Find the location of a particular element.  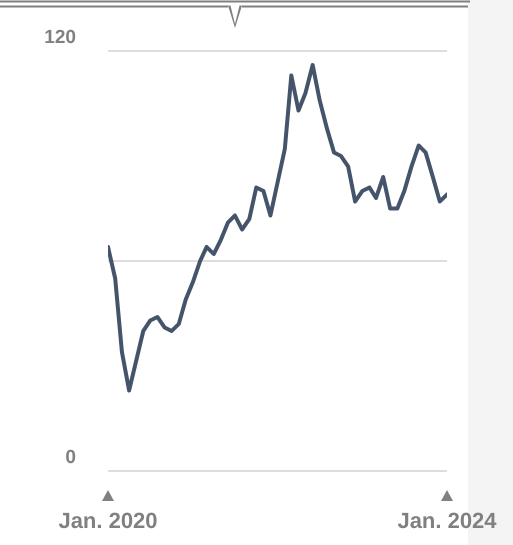

y-tick-label: 0 is located at coordinates (70, 457).